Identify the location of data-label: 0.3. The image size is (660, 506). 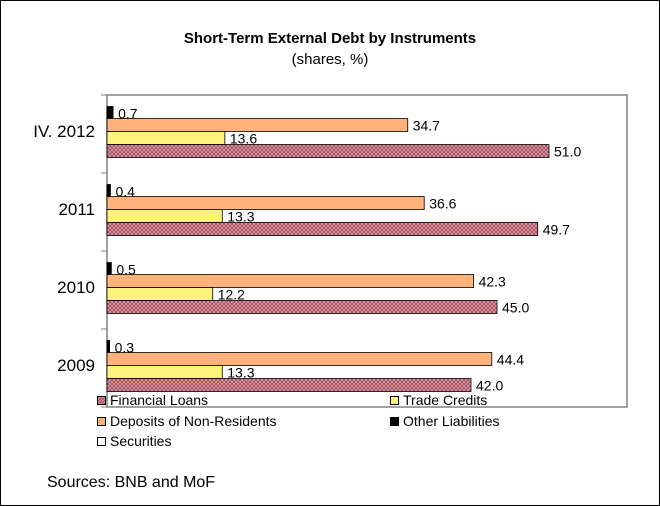
(125, 348).